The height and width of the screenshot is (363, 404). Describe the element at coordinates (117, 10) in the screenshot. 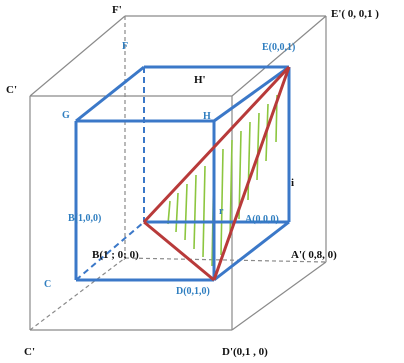

I see `label-F-prime: F'` at that location.